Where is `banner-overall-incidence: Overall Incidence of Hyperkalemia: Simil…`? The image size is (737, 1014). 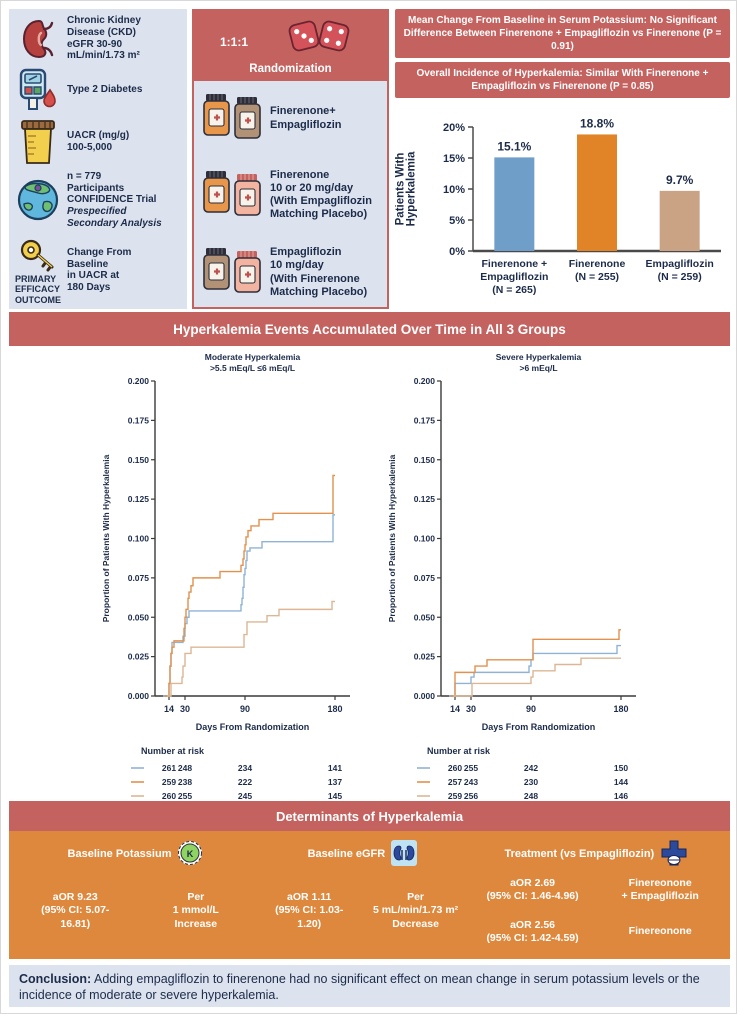 banner-overall-incidence: Overall Incidence of Hyperkalemia: Simil… is located at coordinates (562, 80).